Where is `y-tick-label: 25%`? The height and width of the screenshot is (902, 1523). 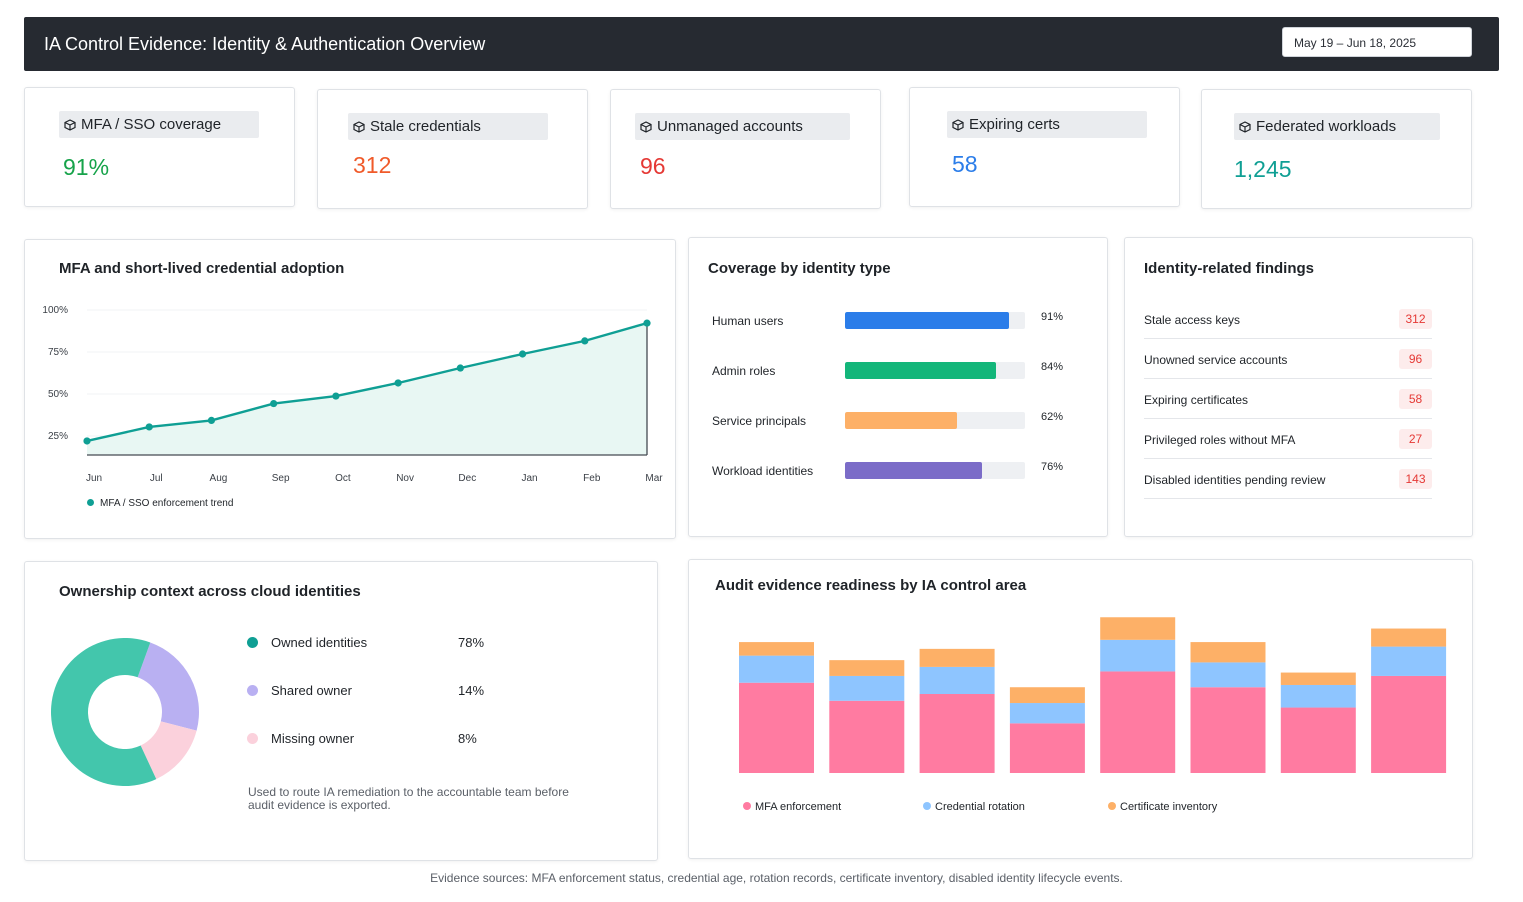
y-tick-label: 25% is located at coordinates (58, 436).